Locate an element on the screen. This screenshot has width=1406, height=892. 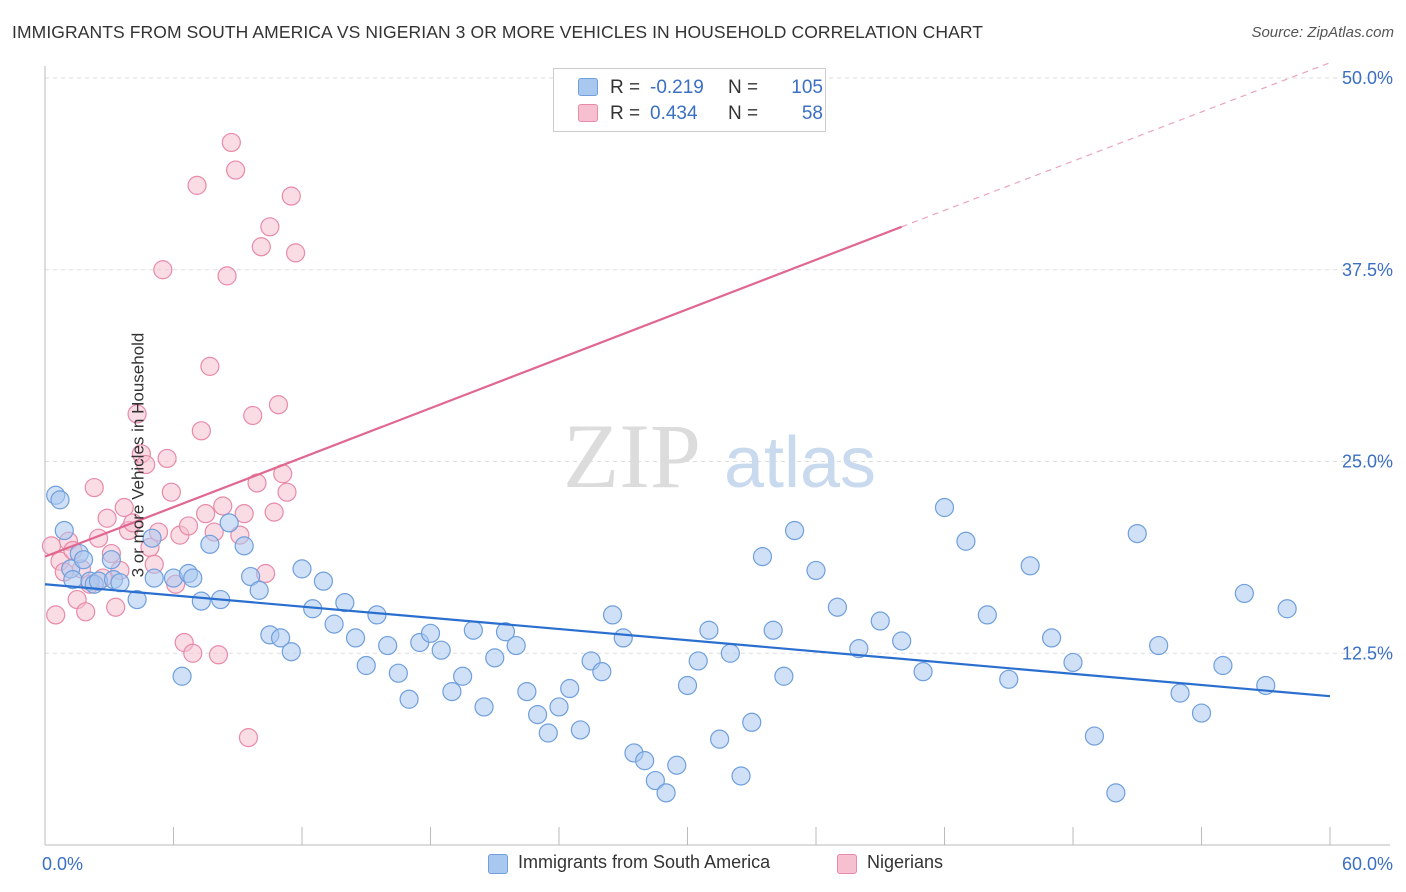
n-label: N = is located at coordinates (743, 113).